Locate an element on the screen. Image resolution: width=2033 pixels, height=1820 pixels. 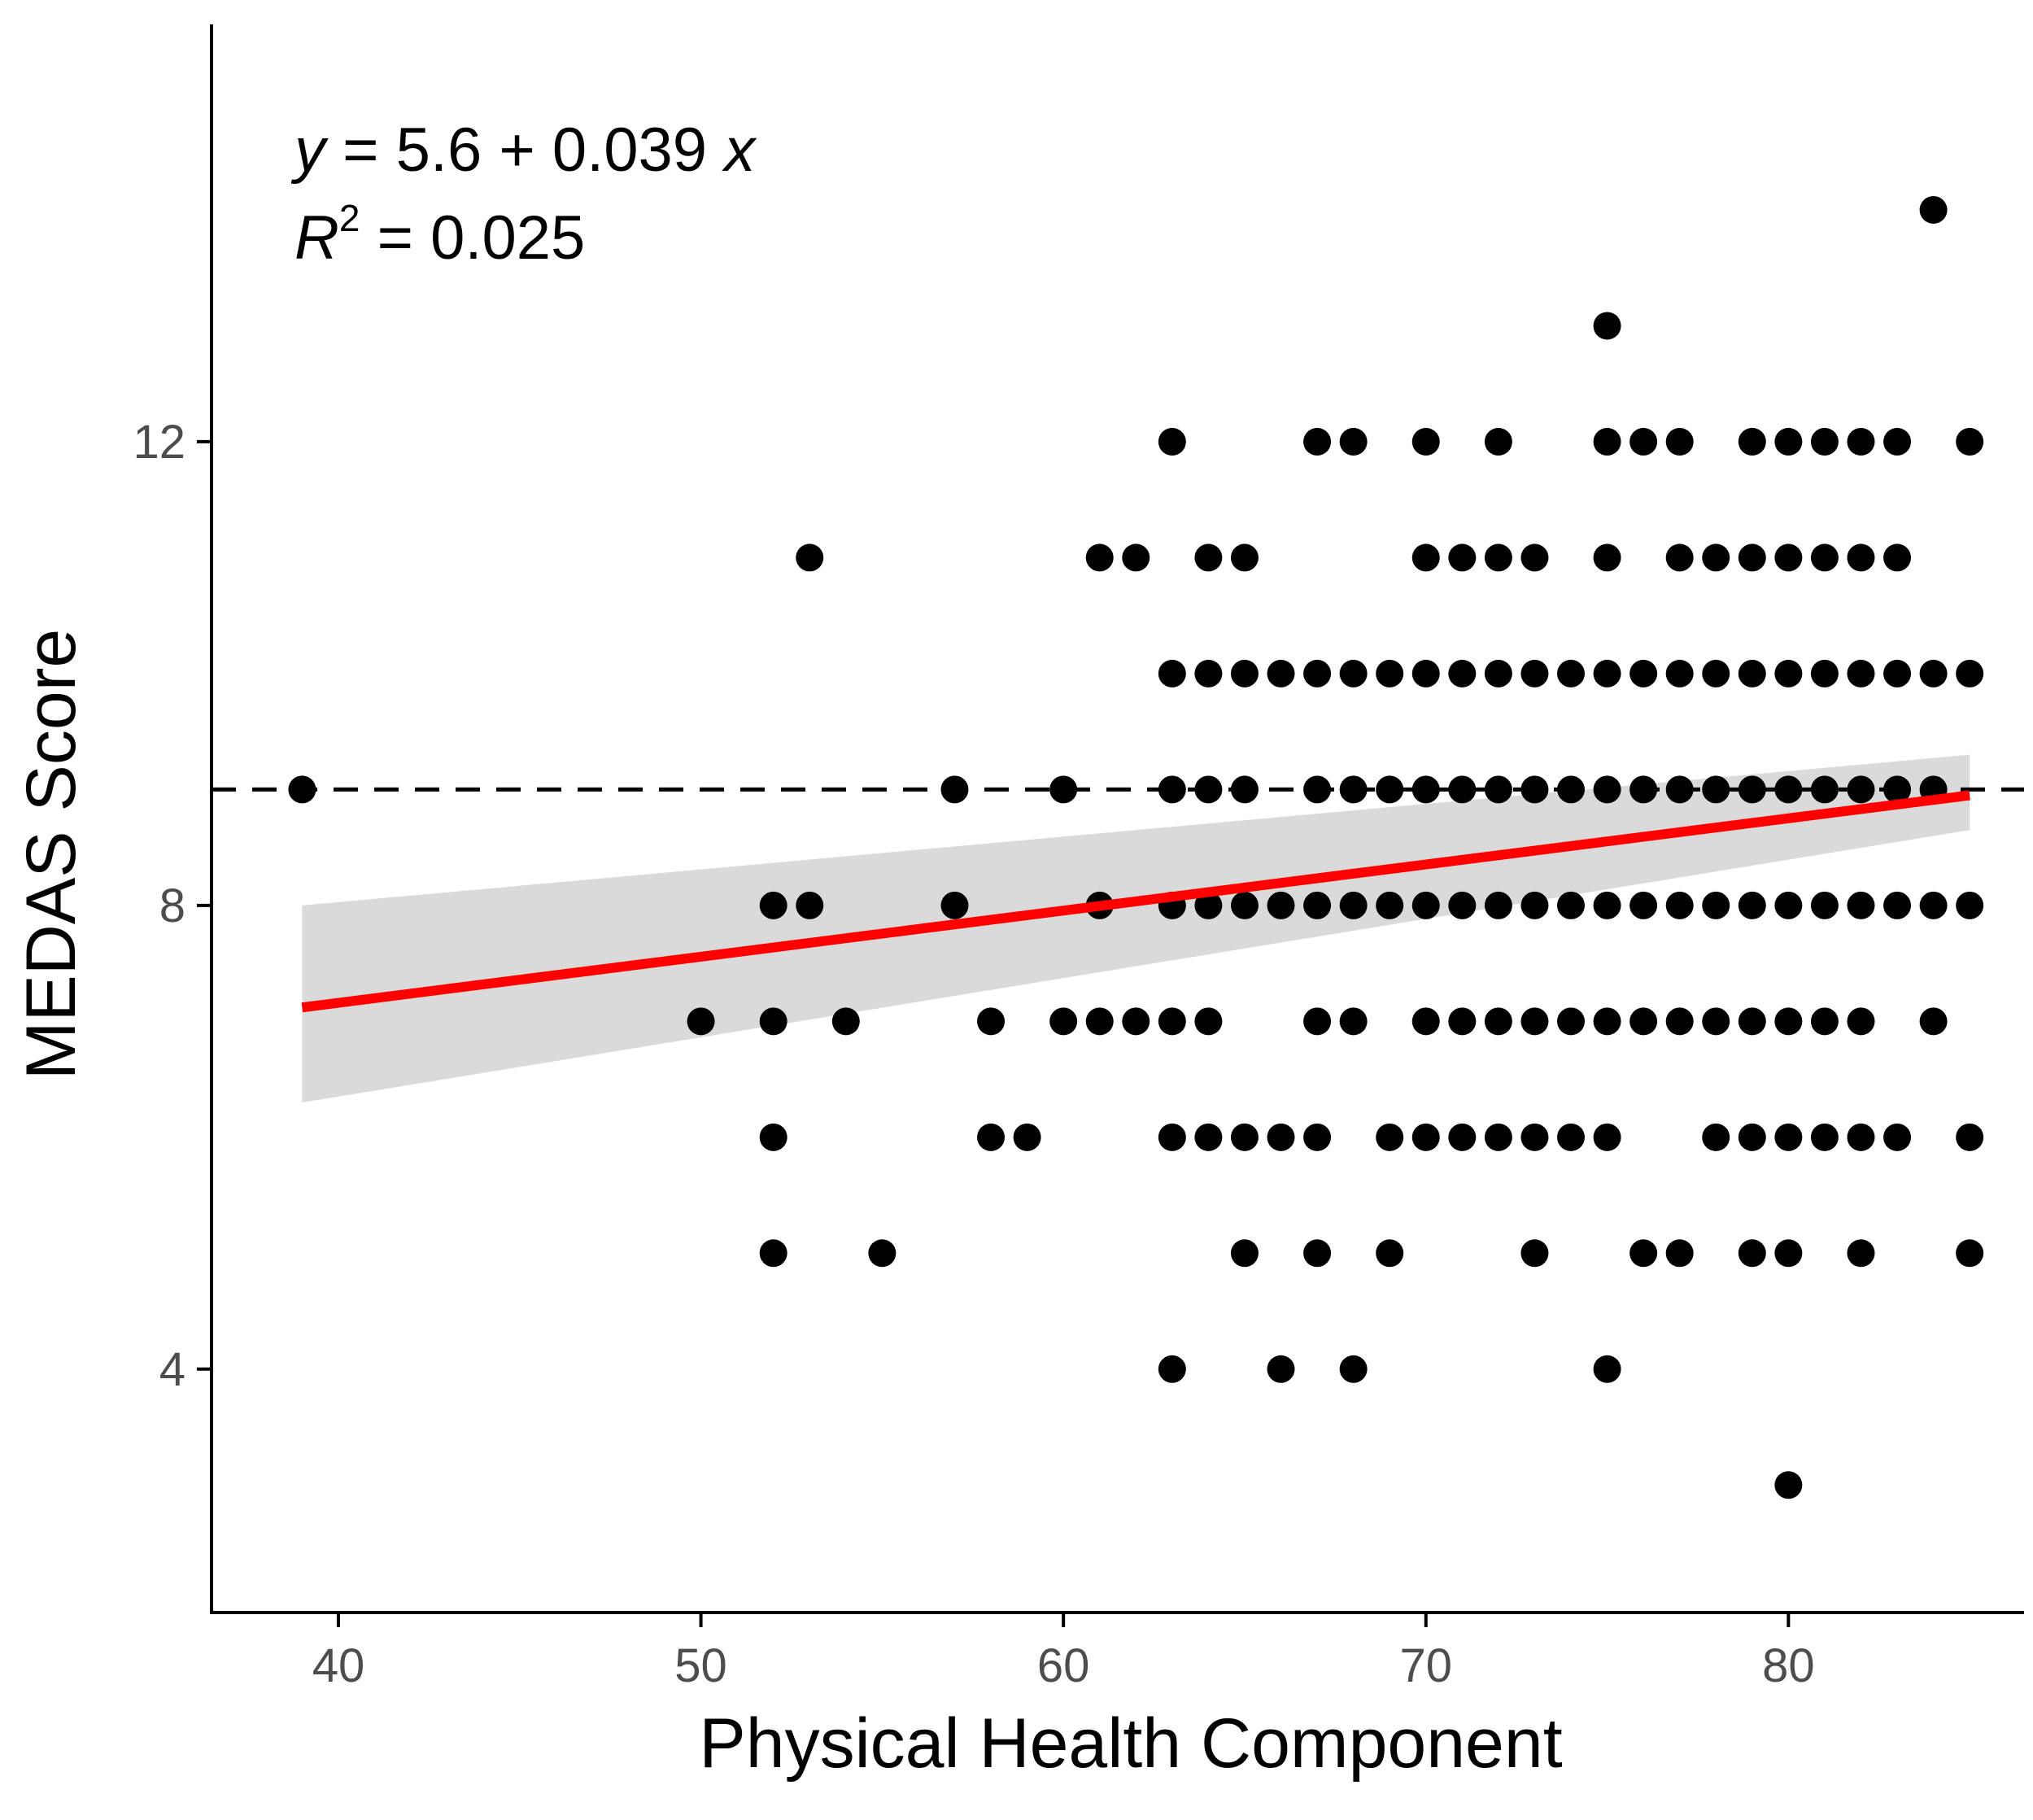
x-tick-label: 40 is located at coordinates (338, 1665).